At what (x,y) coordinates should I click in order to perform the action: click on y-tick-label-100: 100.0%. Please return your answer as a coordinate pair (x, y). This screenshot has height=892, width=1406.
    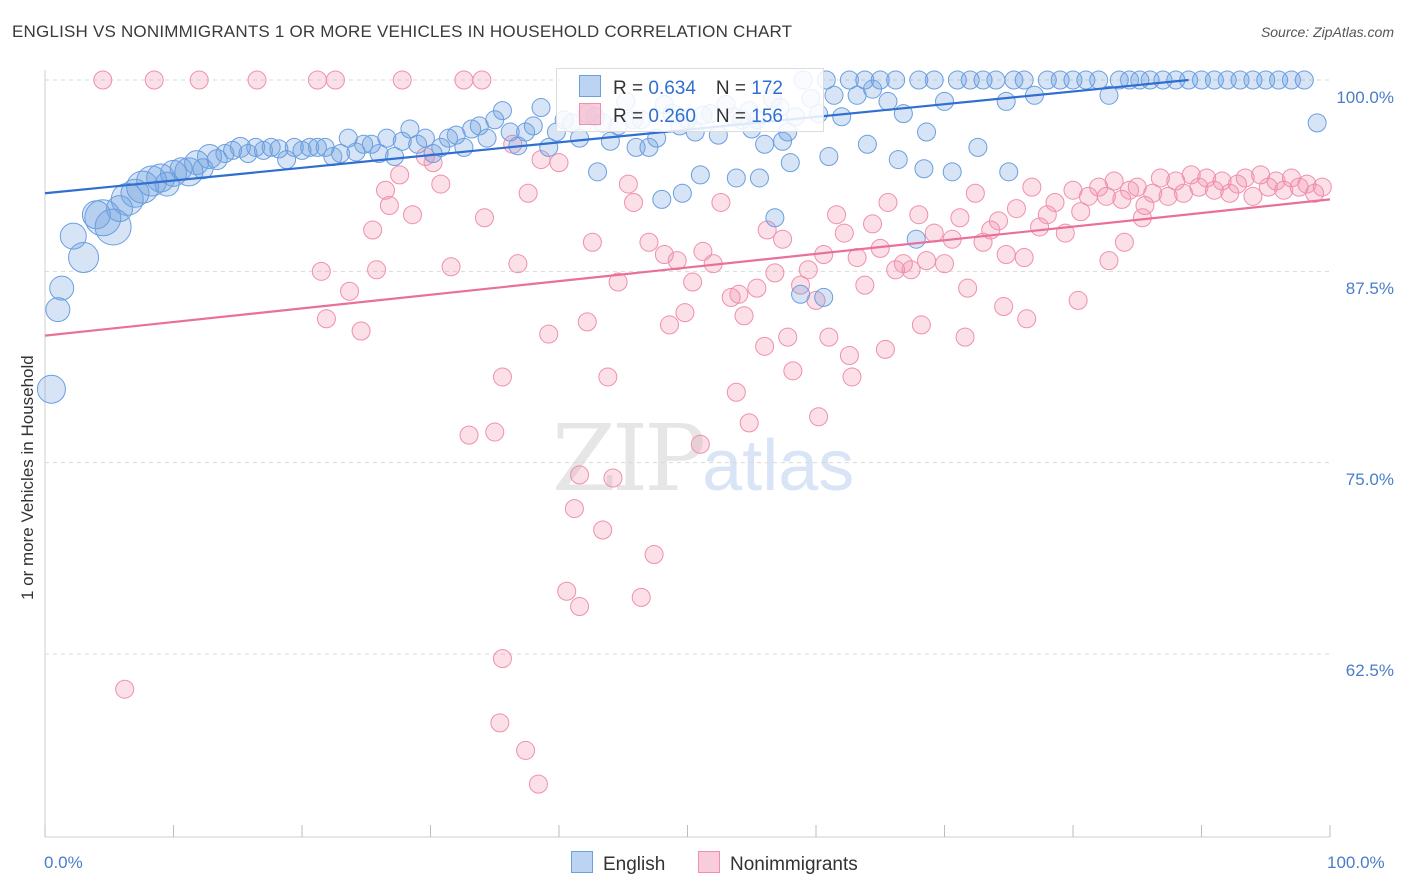
    Looking at the image, I should click on (1365, 97).